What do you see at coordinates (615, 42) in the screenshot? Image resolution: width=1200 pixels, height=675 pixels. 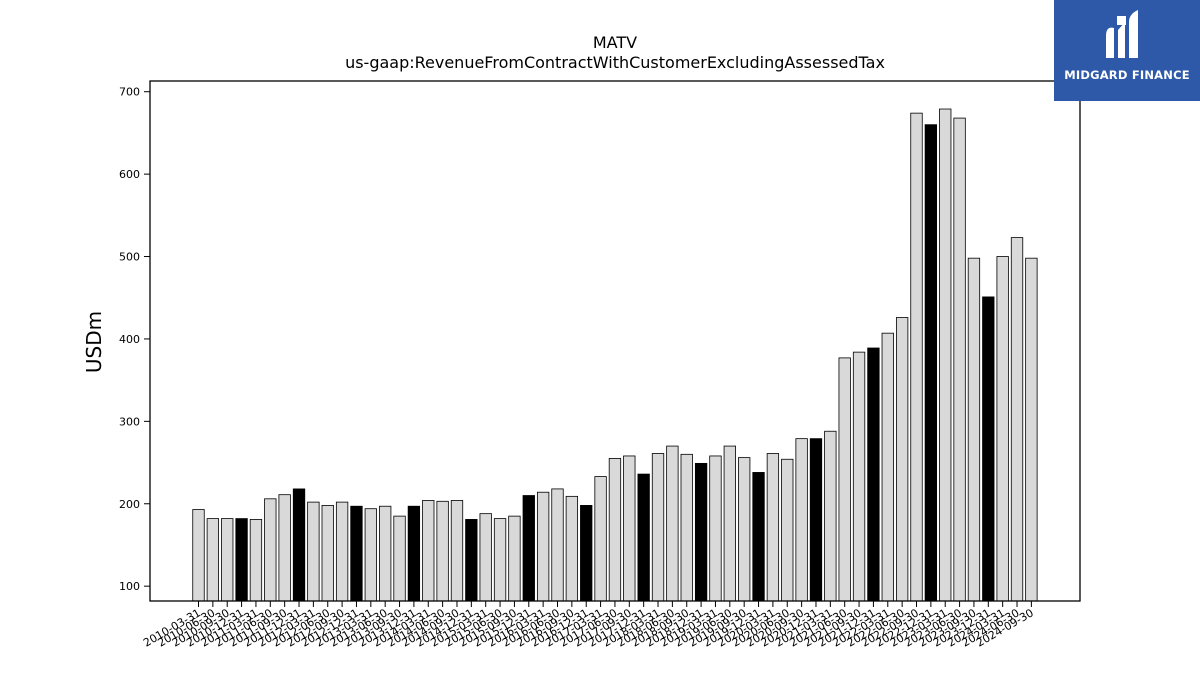 I see `chart-title: MATV` at bounding box center [615, 42].